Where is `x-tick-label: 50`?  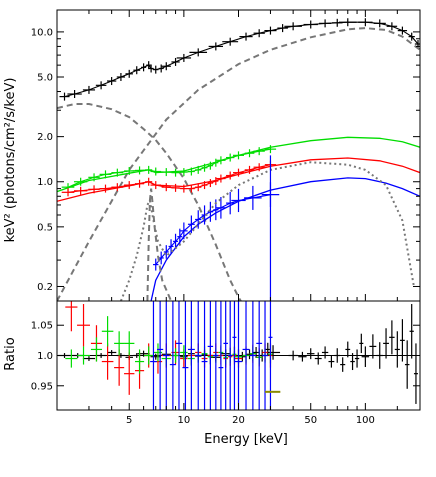
x-tick-label: 50 is located at coordinates (310, 420).